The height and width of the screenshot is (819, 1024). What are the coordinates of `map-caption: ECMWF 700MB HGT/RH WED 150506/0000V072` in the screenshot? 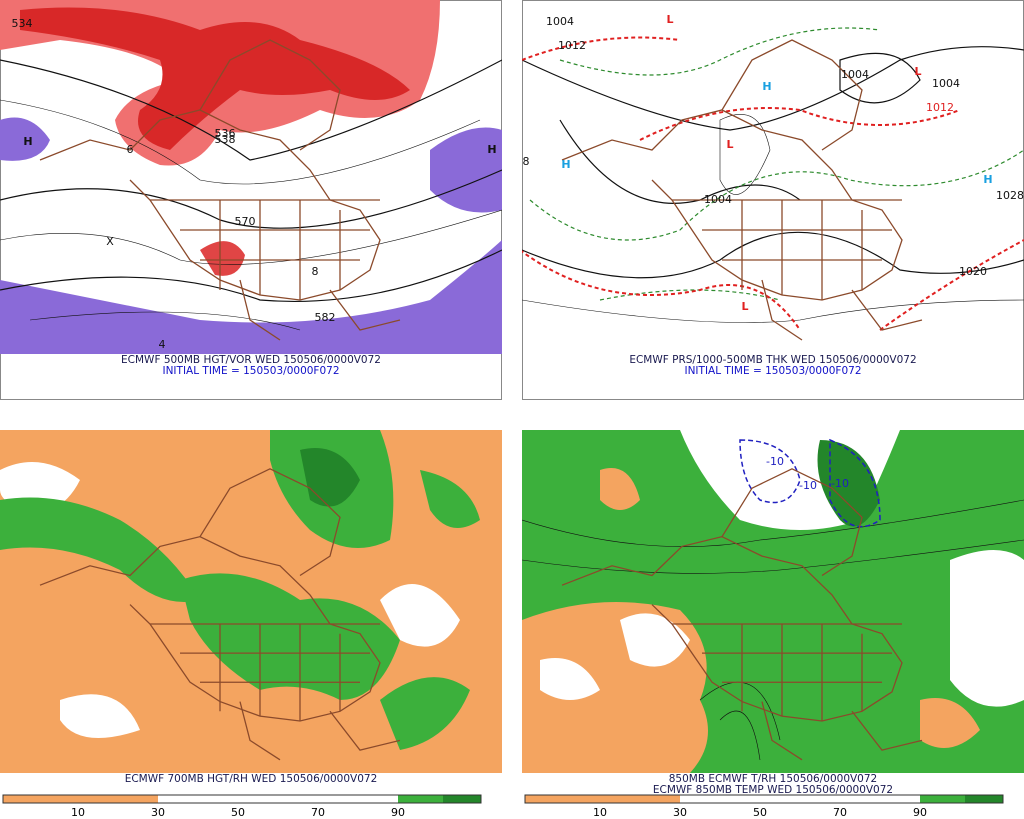 It's located at (251, 779).